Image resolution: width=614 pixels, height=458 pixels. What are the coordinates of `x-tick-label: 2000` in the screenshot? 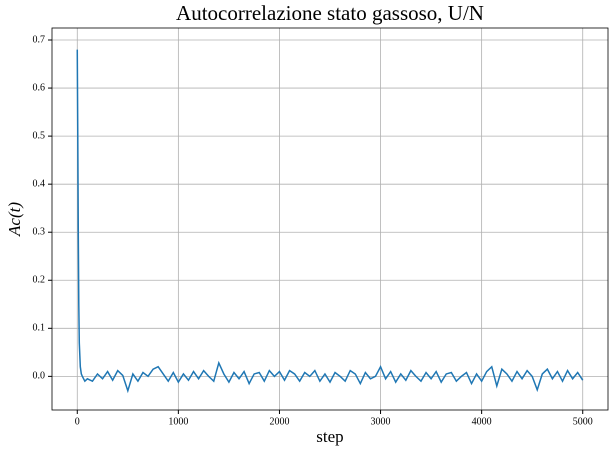 It's located at (279, 421).